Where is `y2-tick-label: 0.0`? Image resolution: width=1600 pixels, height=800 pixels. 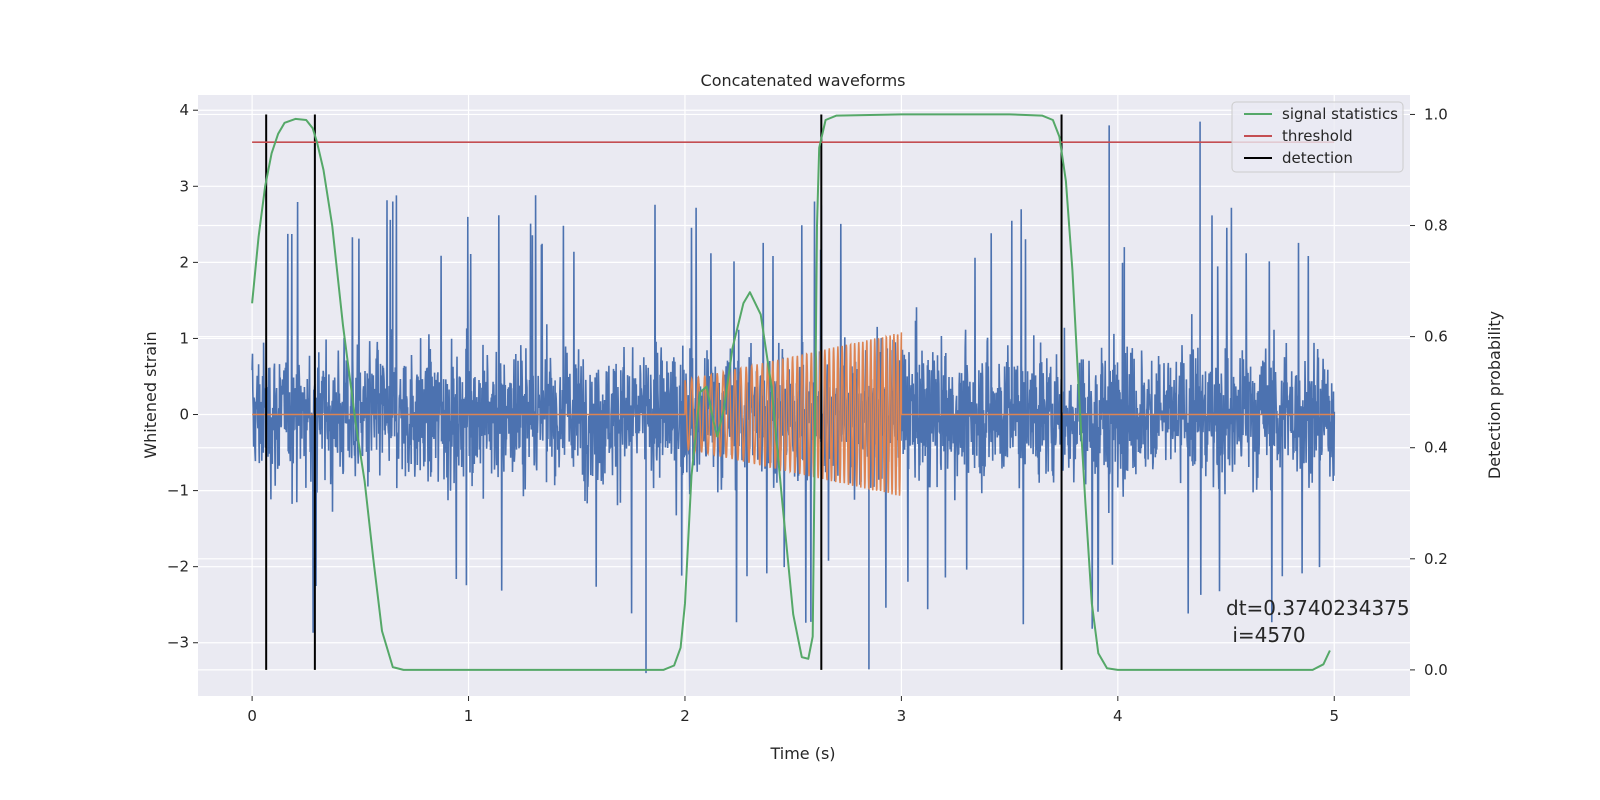 y2-tick-label: 0.0 is located at coordinates (1436, 670).